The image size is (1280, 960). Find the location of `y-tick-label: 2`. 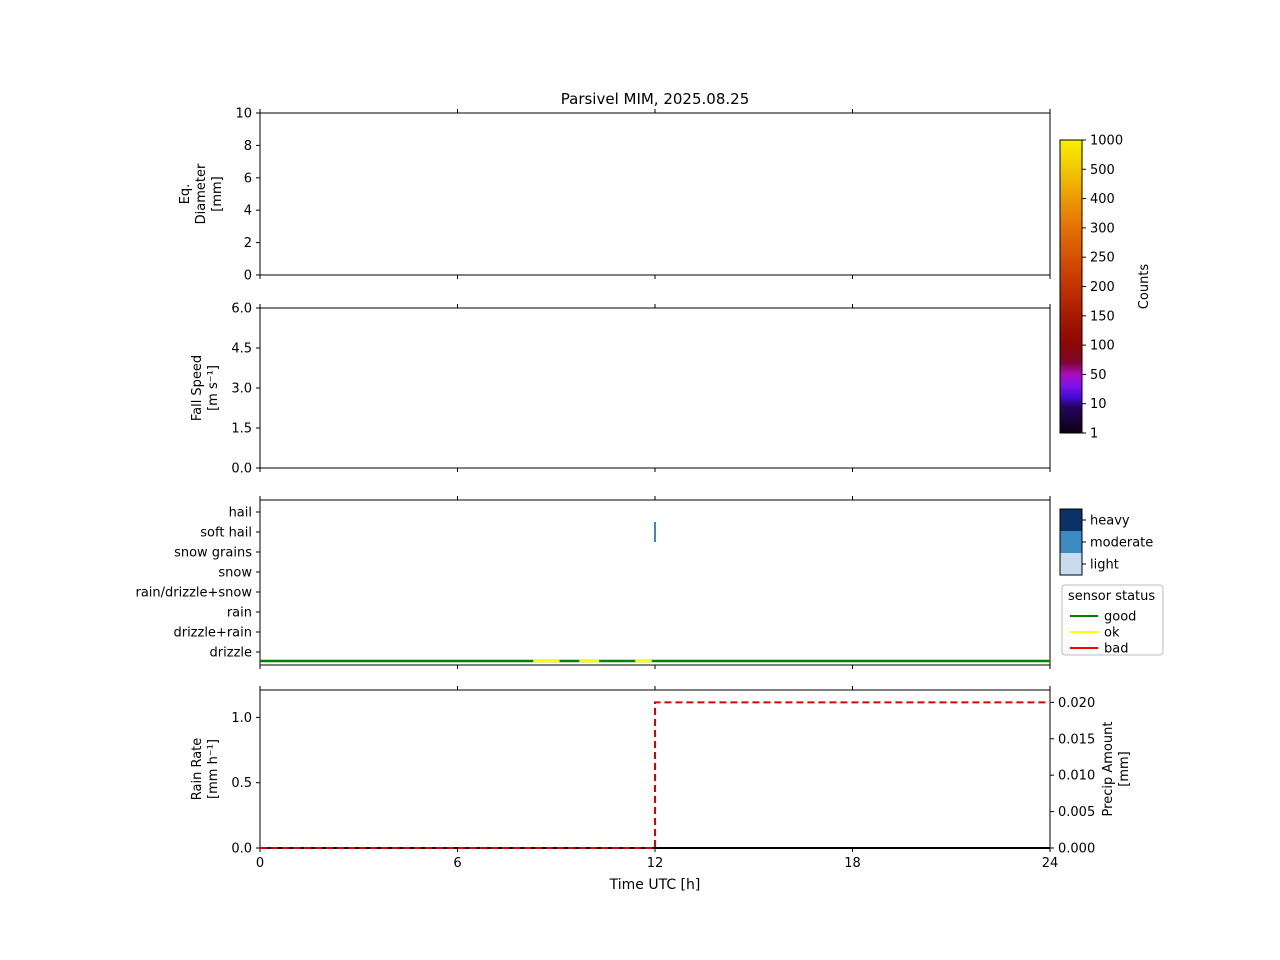

y-tick-label: 2 is located at coordinates (248, 243).